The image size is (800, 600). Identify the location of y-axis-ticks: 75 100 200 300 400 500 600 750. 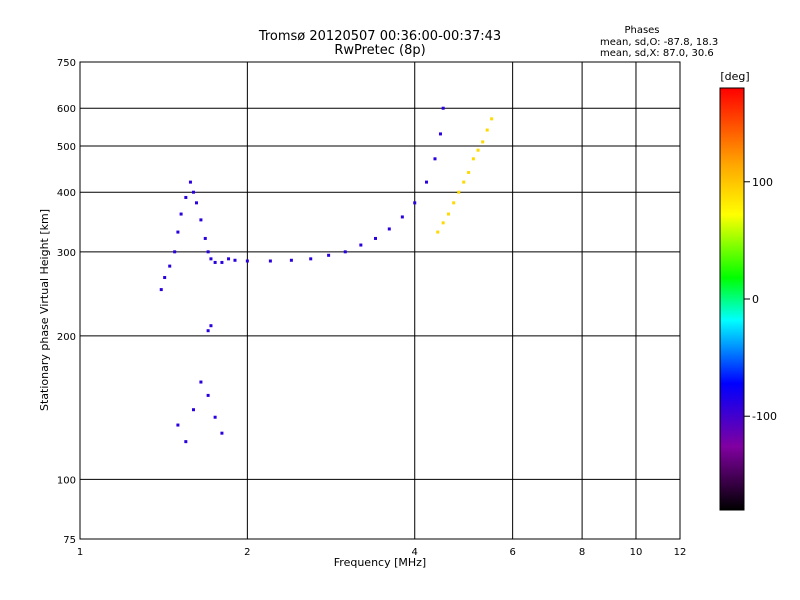
(66, 302).